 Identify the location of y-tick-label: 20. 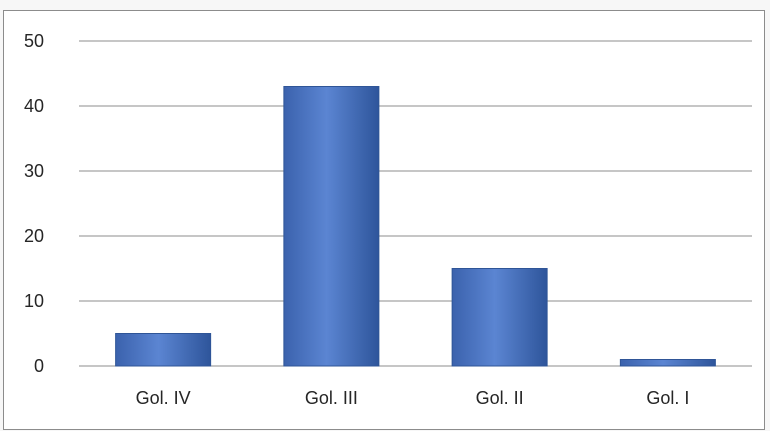
(34, 236).